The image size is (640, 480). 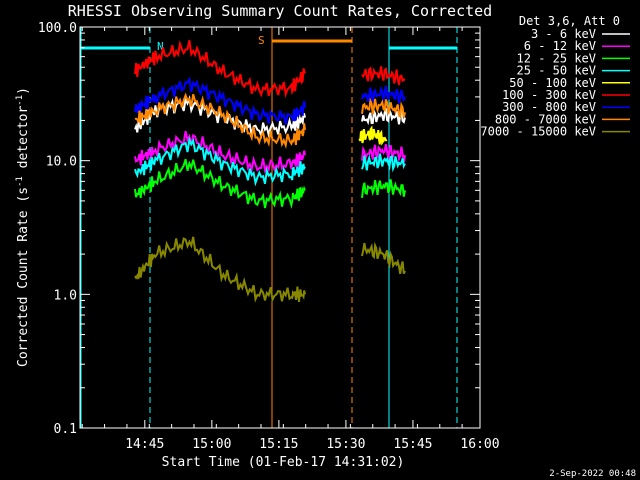 I want to click on x-tick-label: 16:00, so click(x=479, y=444).